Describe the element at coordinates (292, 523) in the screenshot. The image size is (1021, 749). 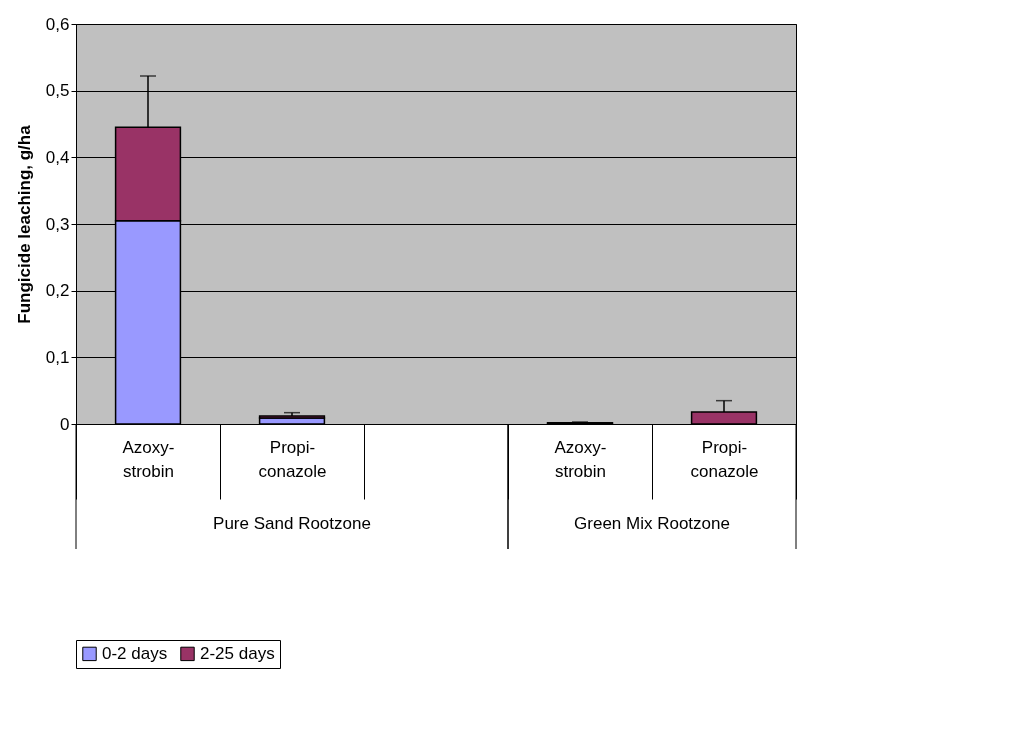
I see `text: Pure Sand Rootzone` at that location.